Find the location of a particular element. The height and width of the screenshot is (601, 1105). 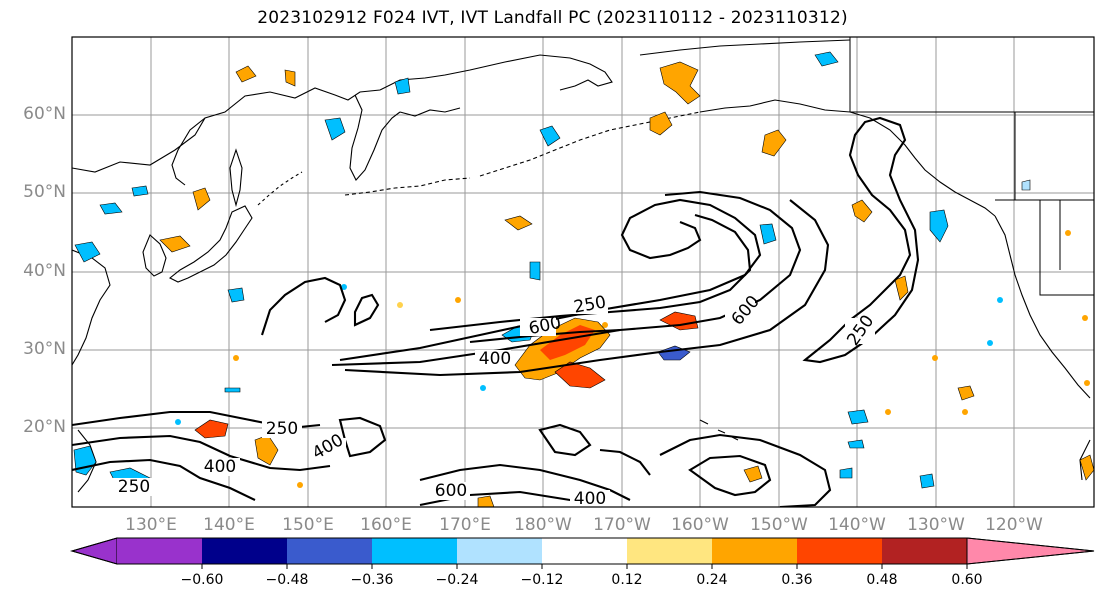

colorbar-tick-label: −0.36 is located at coordinates (372, 580).